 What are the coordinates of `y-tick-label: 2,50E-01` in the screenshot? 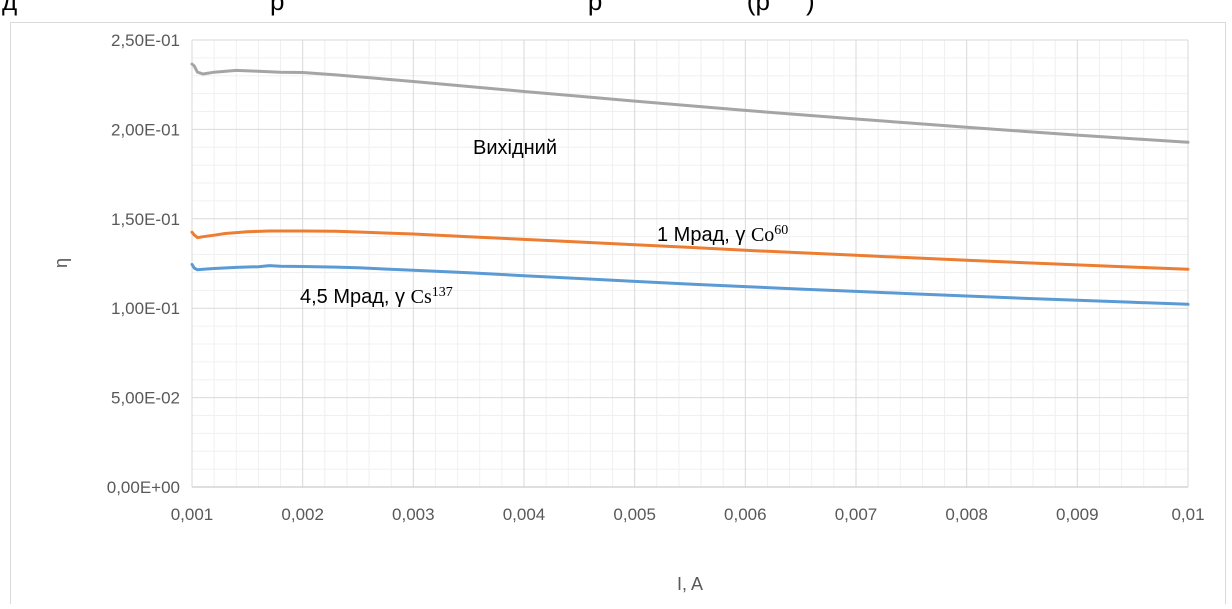 It's located at (145, 40).